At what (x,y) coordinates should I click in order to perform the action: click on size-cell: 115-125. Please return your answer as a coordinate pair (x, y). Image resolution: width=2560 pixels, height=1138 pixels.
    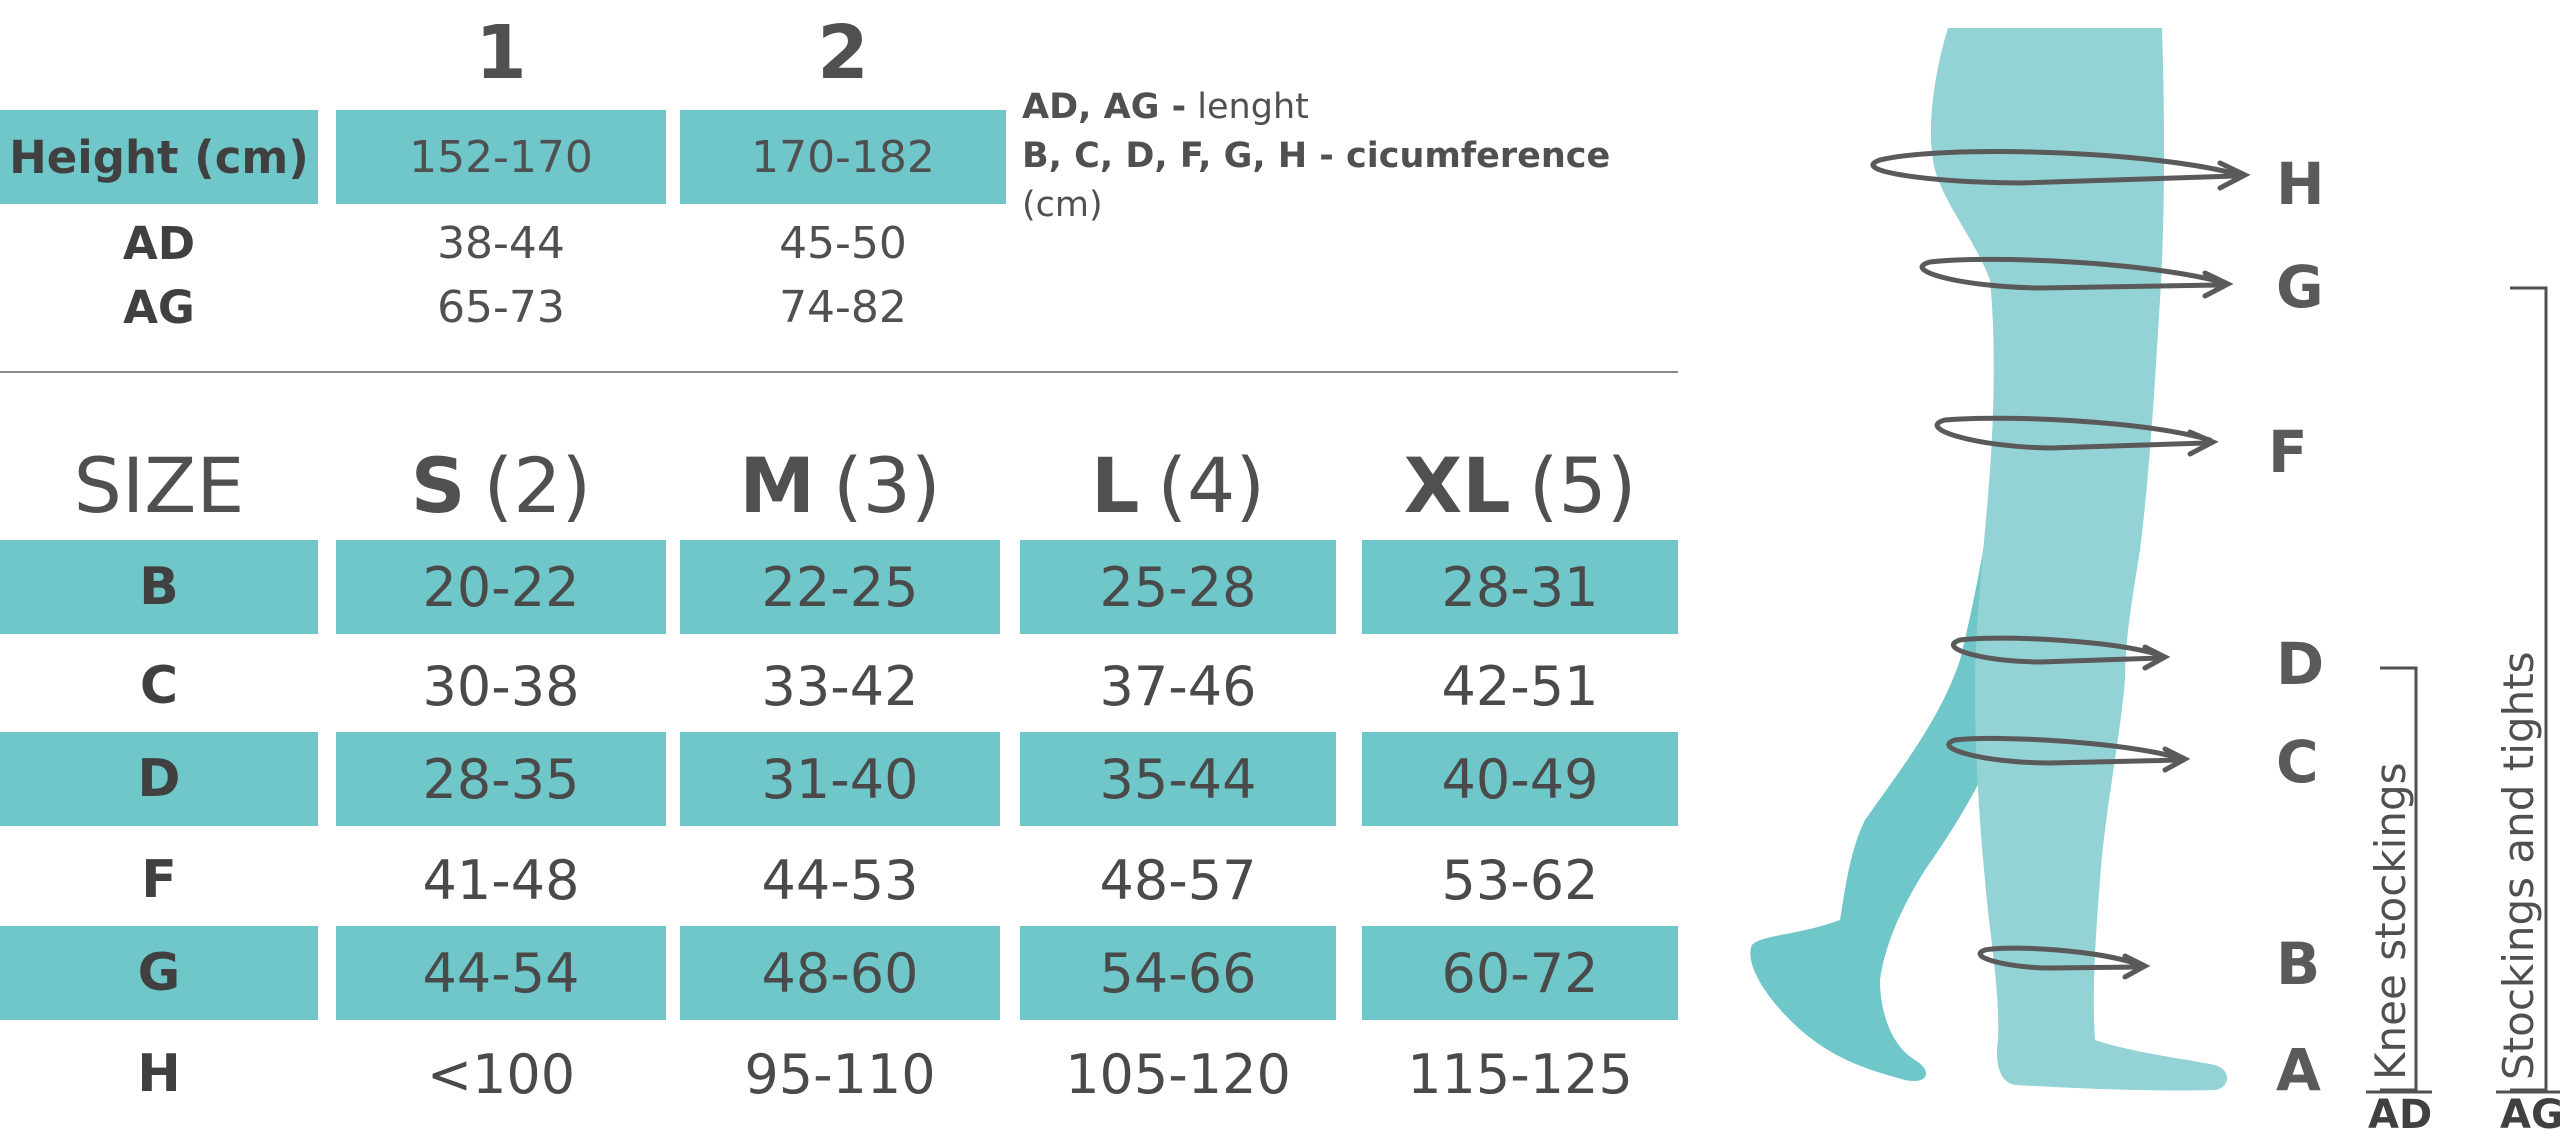
    Looking at the image, I should click on (1520, 1074).